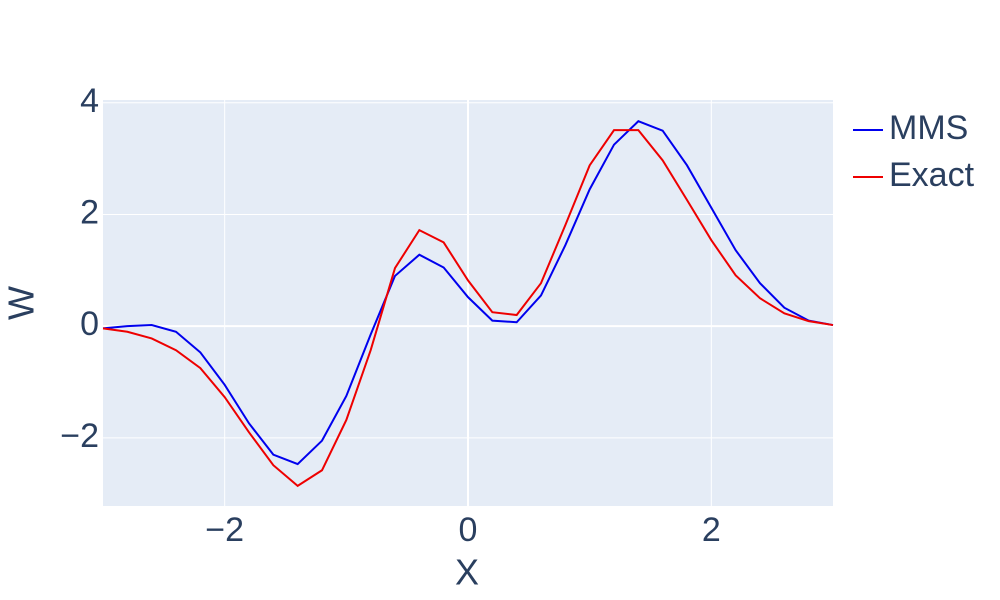  Describe the element at coordinates (89, 212) in the screenshot. I see `y-tick-label: 2` at that location.